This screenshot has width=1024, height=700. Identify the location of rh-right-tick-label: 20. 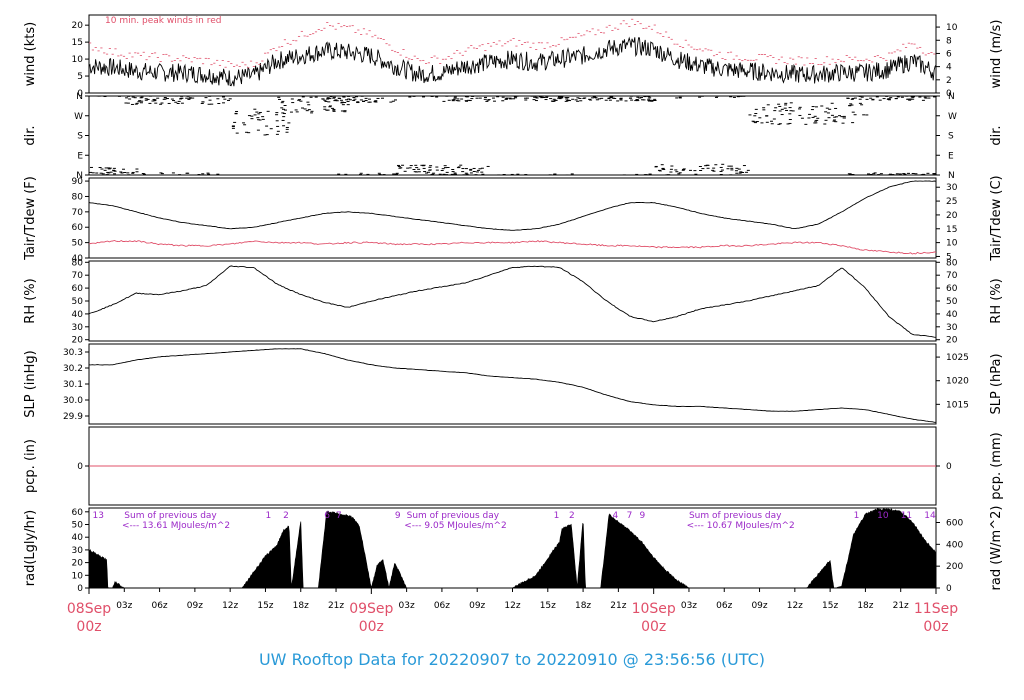
(952, 341).